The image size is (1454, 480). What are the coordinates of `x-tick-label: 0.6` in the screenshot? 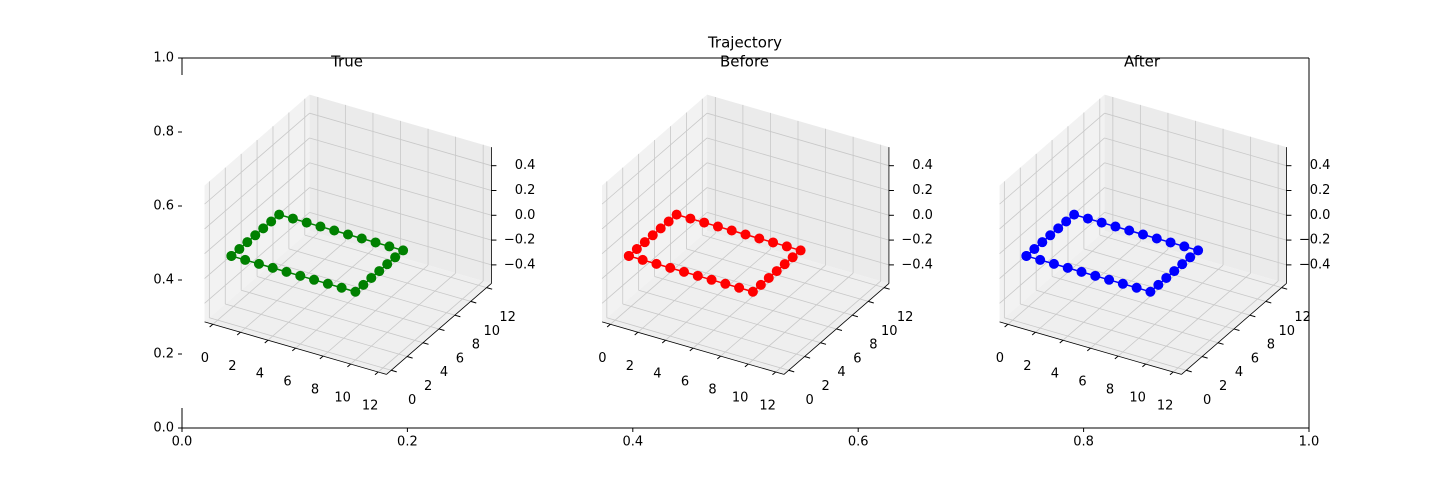 It's located at (858, 442).